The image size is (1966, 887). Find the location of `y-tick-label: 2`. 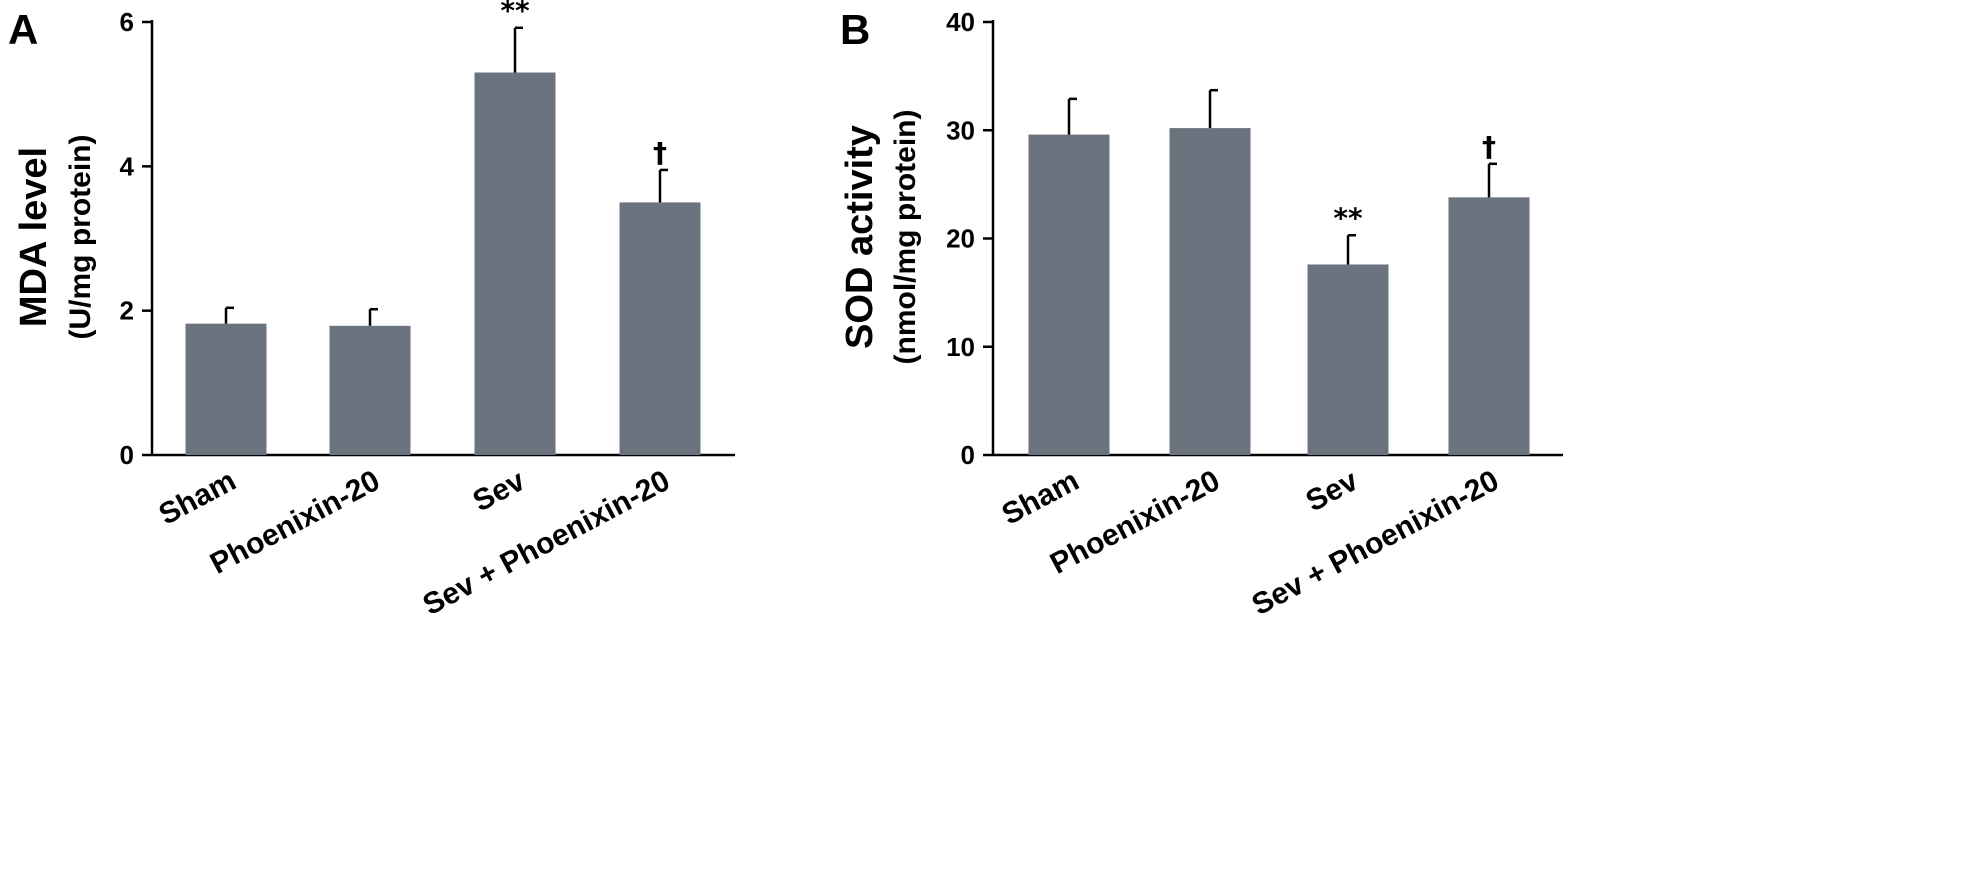

y-tick-label: 2 is located at coordinates (127, 311).